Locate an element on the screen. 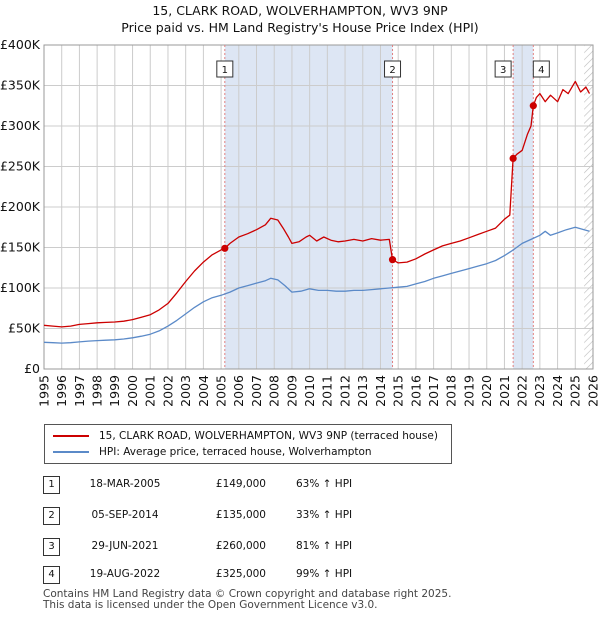 The width and height of the screenshot is (600, 620). x-tick-label: 2005 is located at coordinates (220, 391).